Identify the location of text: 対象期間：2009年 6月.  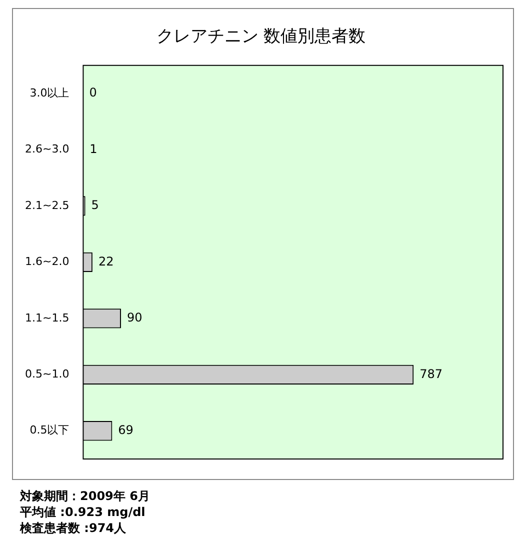
(85, 496).